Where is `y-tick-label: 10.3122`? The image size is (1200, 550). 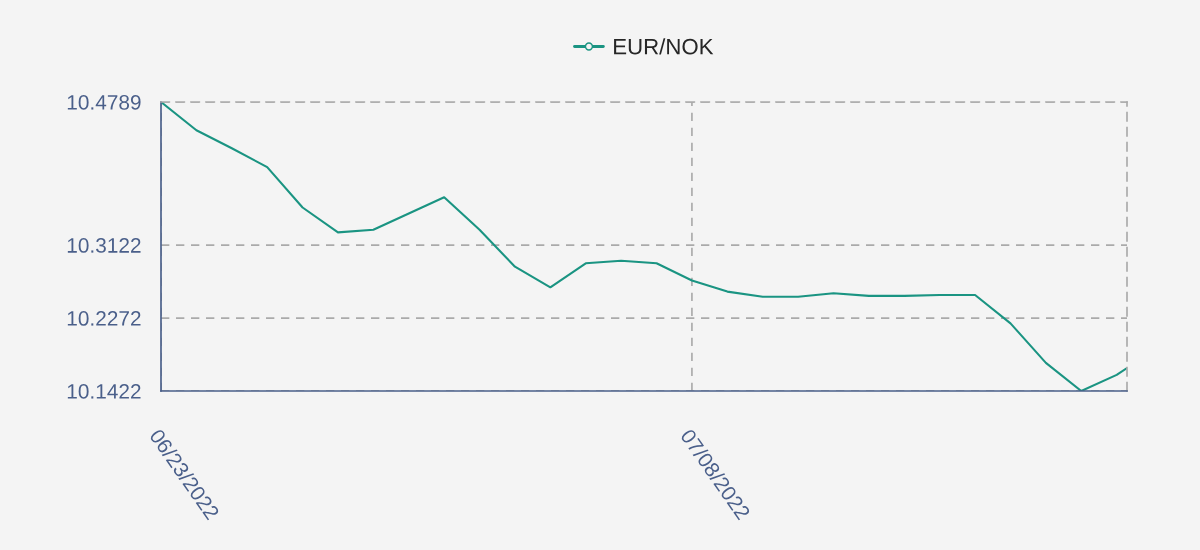 y-tick-label: 10.3122 is located at coordinates (104, 245).